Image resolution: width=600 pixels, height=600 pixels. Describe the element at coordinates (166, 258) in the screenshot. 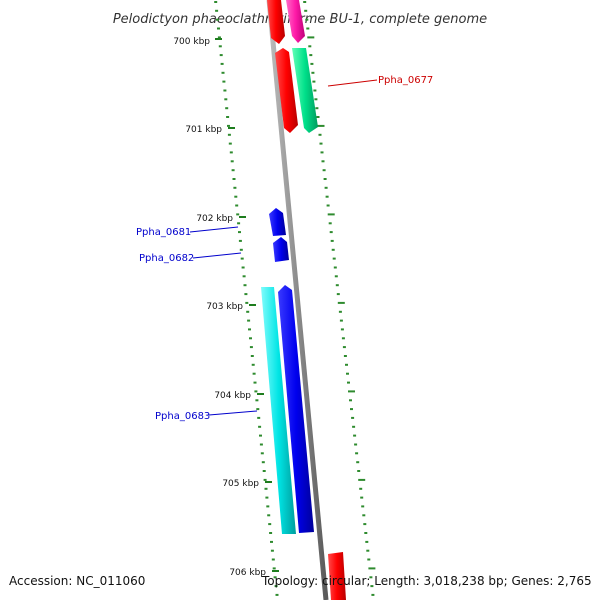

I see `gene-label-ppha-0682: Ppha_0682` at that location.